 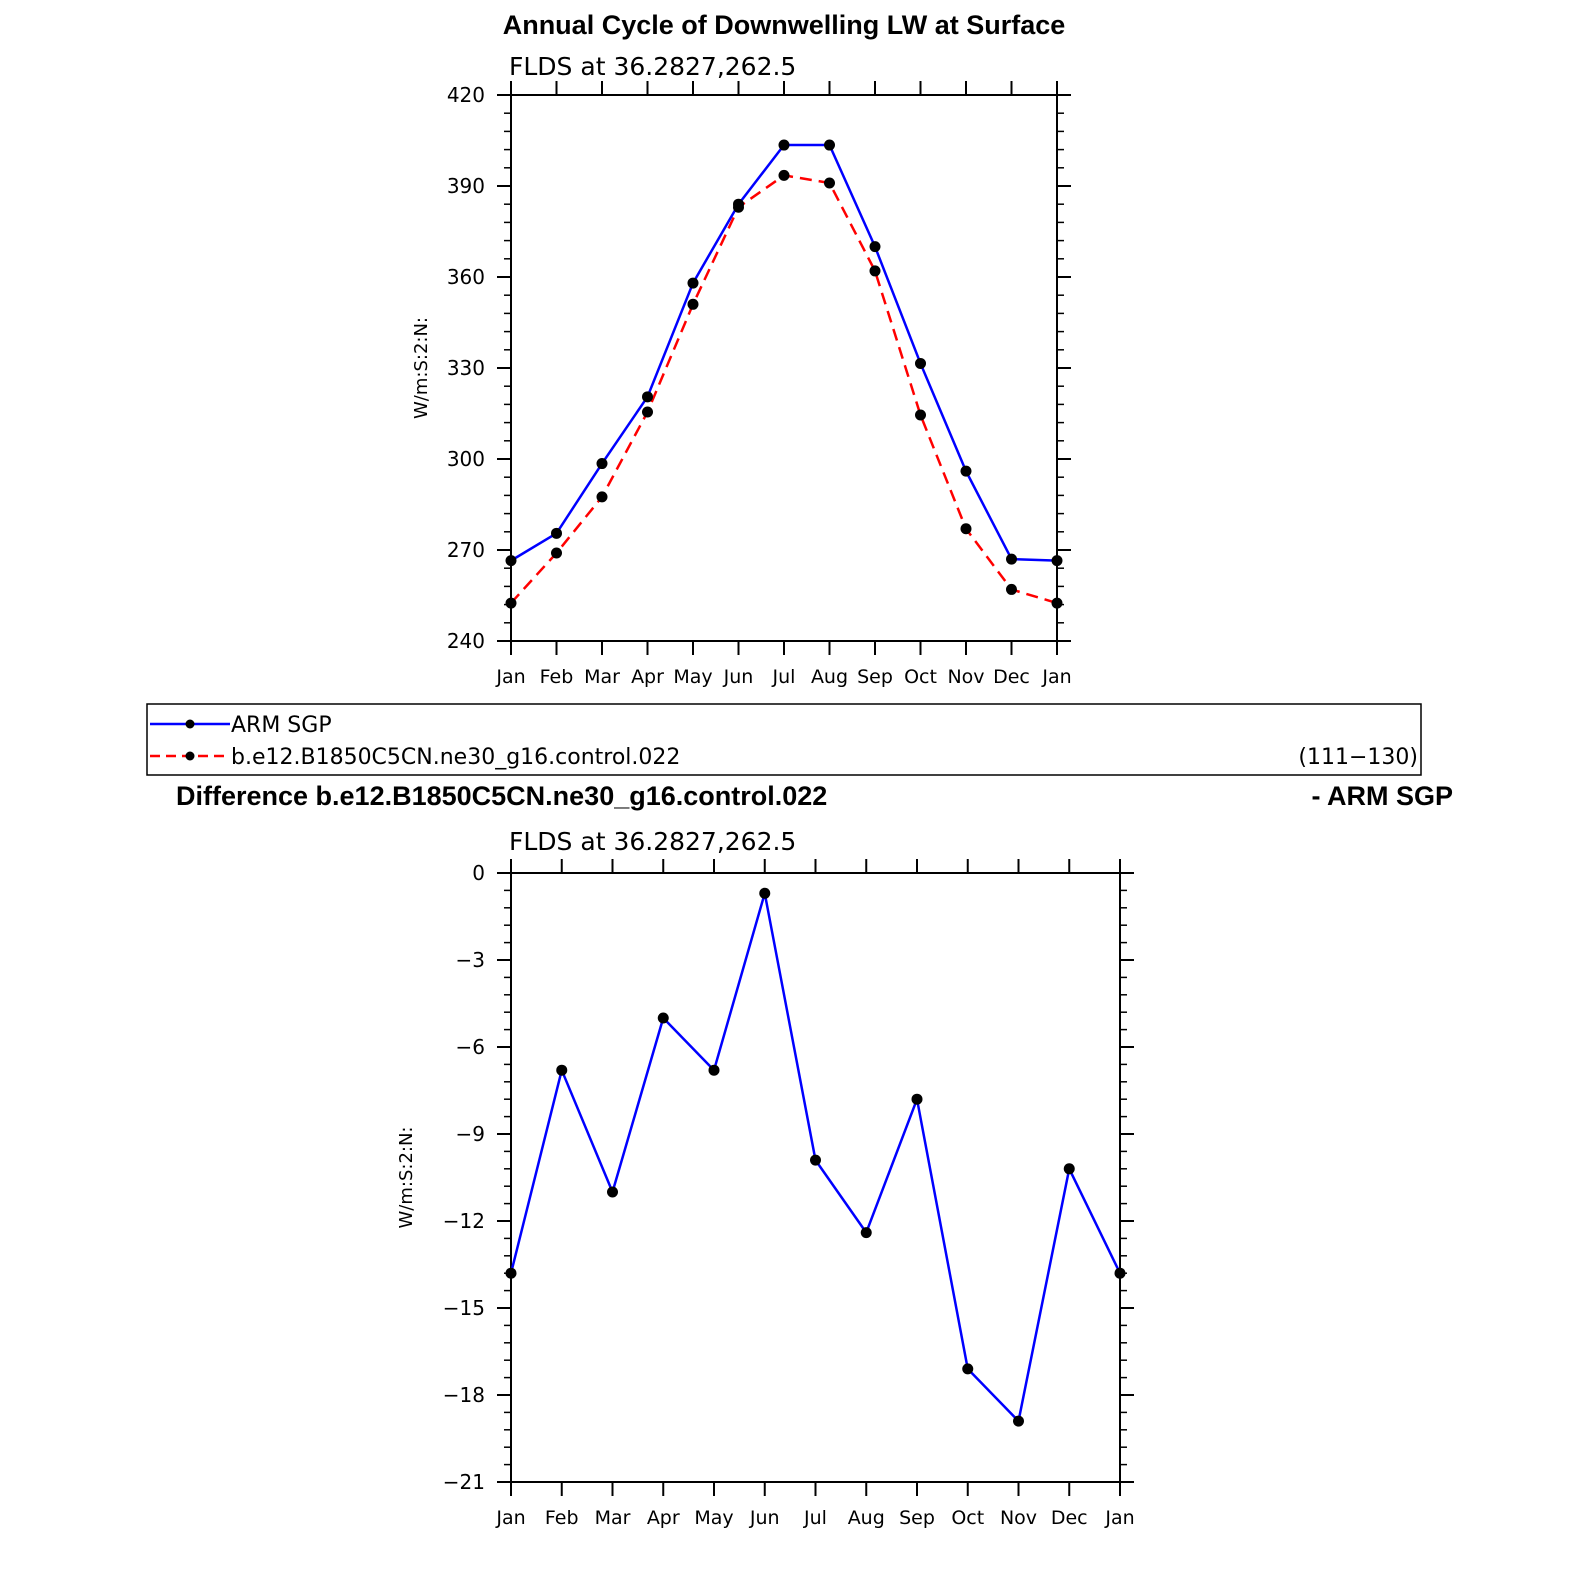 I want to click on chart-0-xtick-label: Oct, so click(x=920, y=677).